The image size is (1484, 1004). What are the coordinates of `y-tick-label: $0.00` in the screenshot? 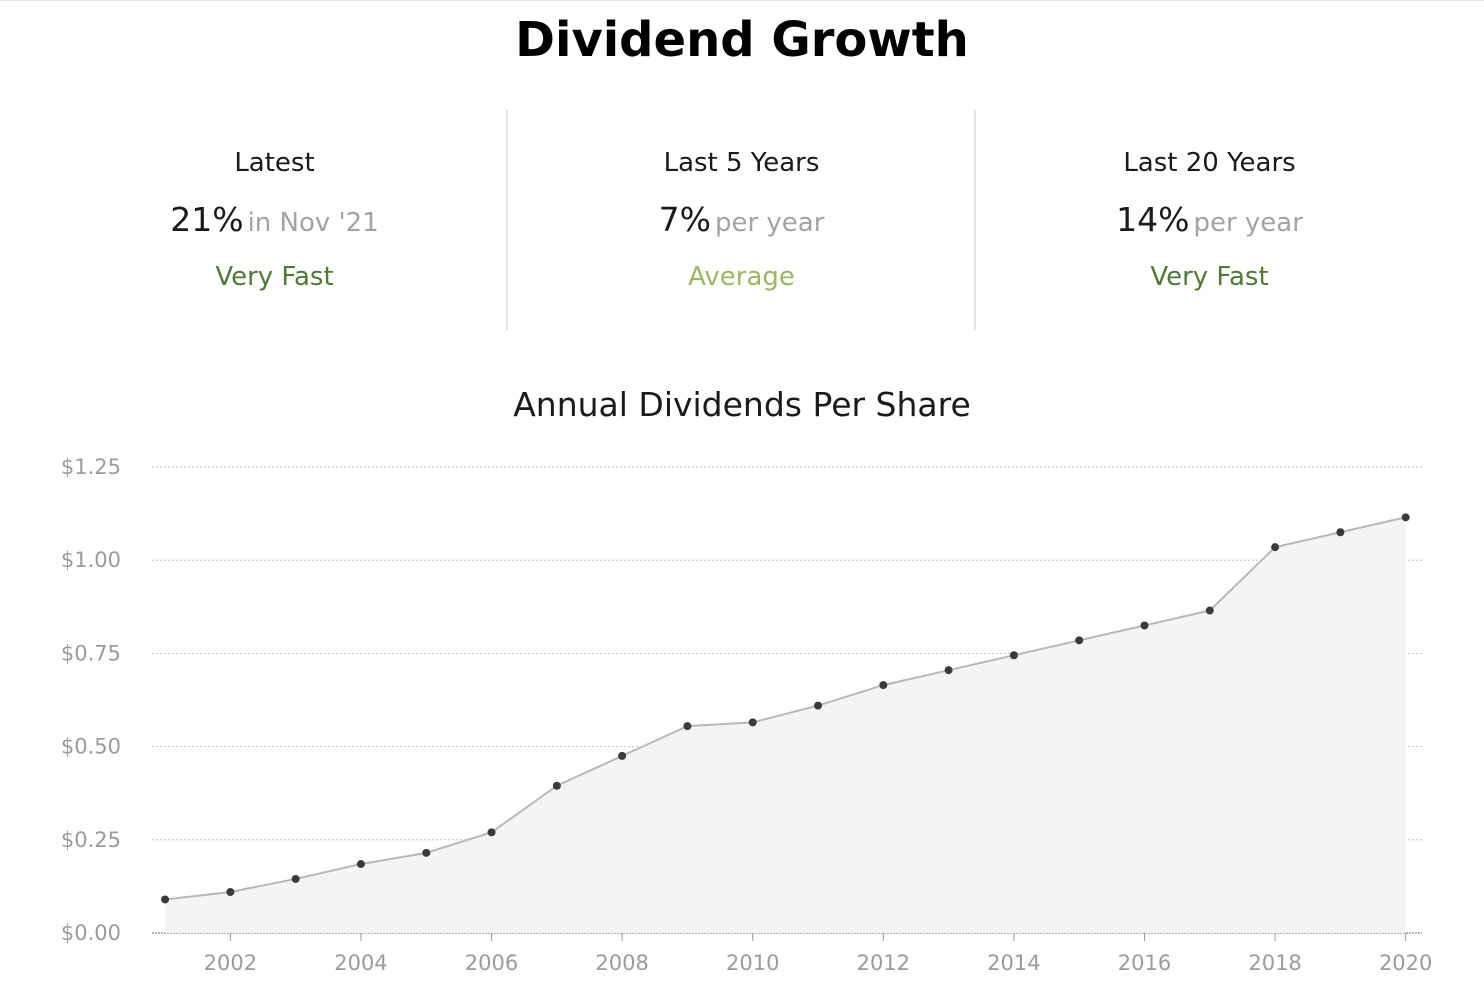 It's located at (91, 933).